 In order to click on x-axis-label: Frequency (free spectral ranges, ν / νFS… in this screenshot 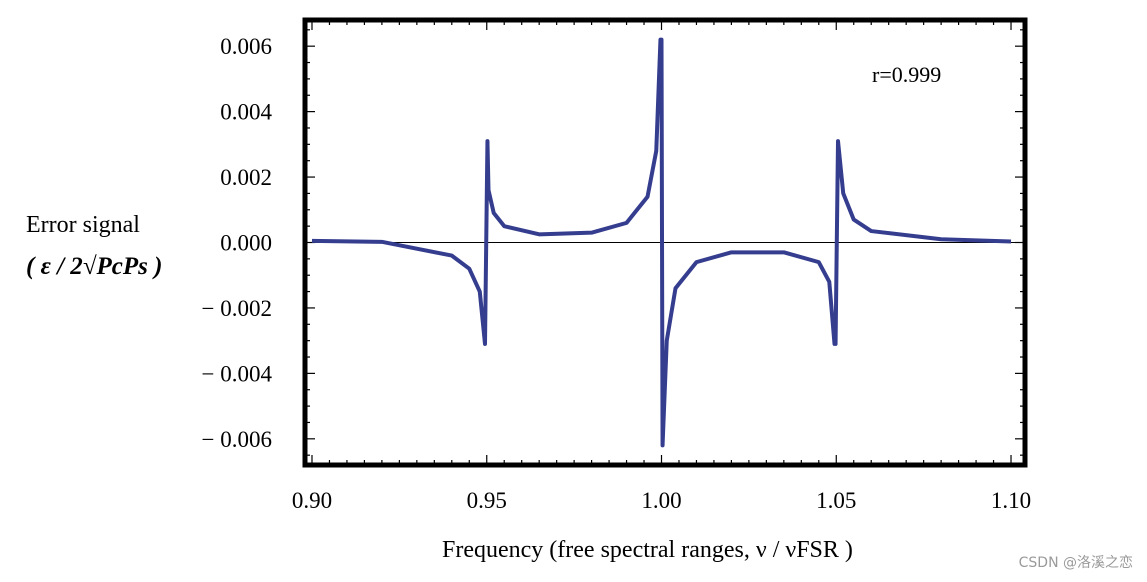, I will do `click(647, 550)`.